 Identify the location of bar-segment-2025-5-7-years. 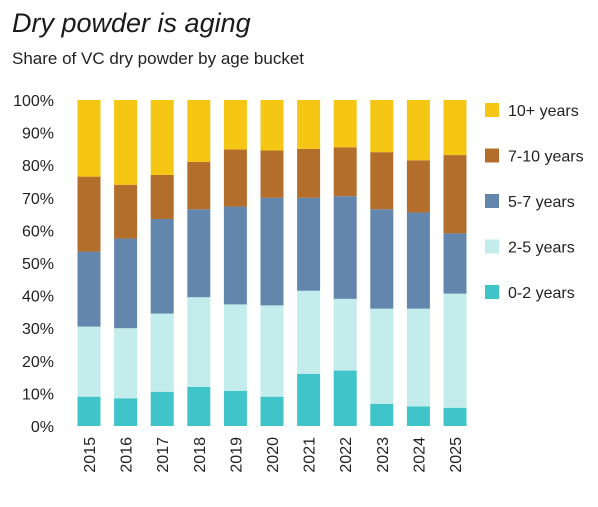
(455, 263).